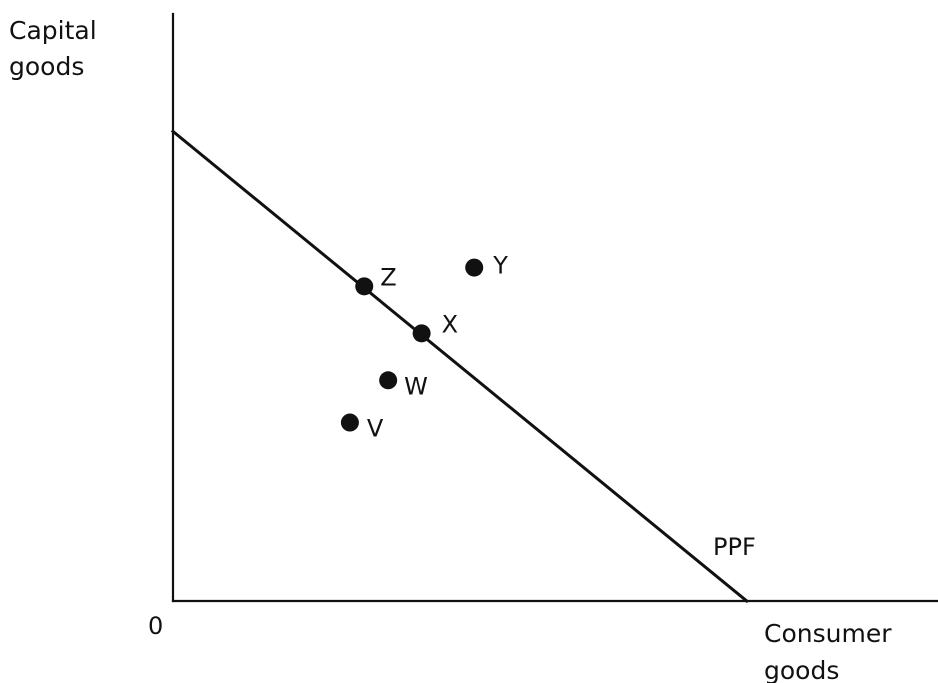 The image size is (938, 683). I want to click on point-label-v: V, so click(375, 429).